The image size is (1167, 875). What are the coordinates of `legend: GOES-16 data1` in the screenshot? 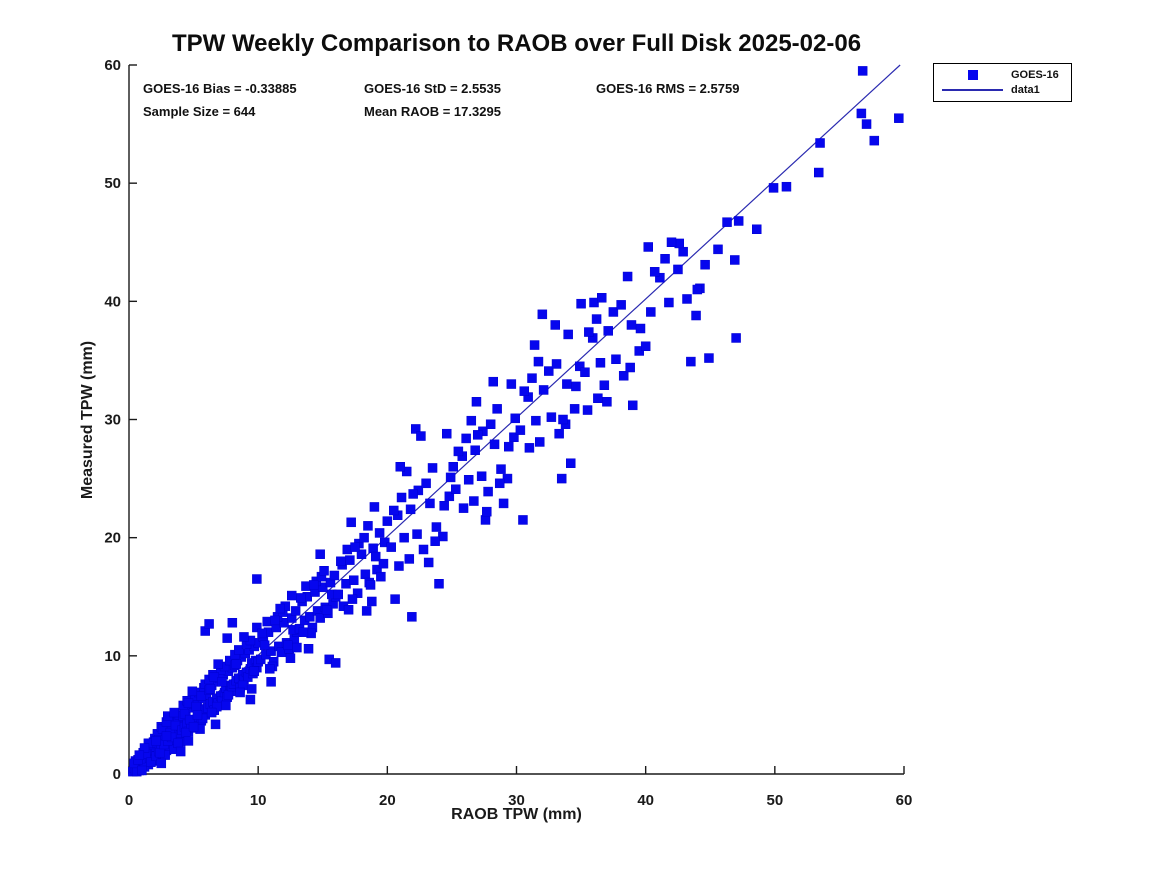 It's located at (1002, 82).